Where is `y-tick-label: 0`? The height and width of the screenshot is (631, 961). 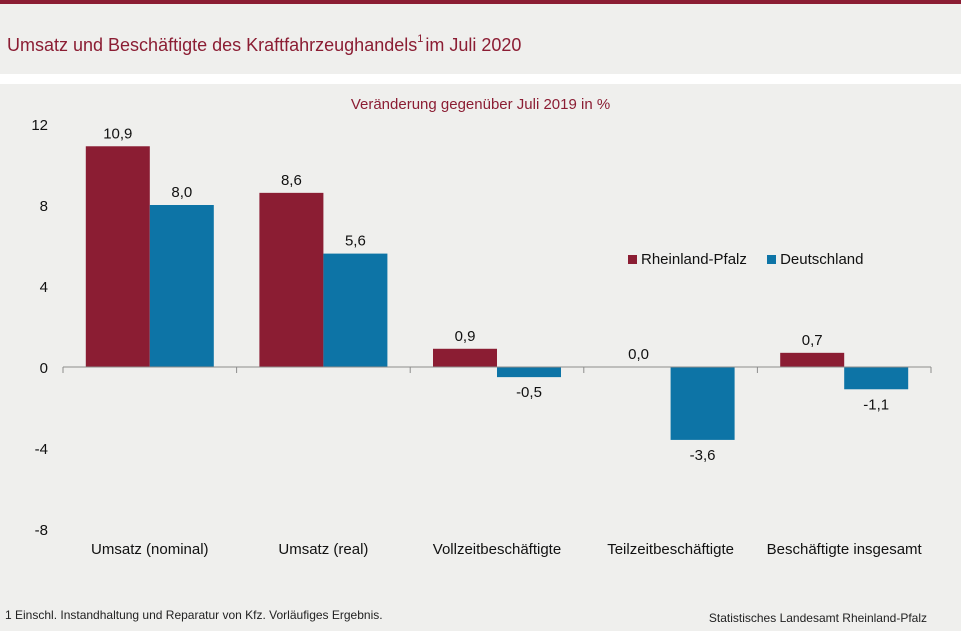
y-tick-label: 0 is located at coordinates (44, 368).